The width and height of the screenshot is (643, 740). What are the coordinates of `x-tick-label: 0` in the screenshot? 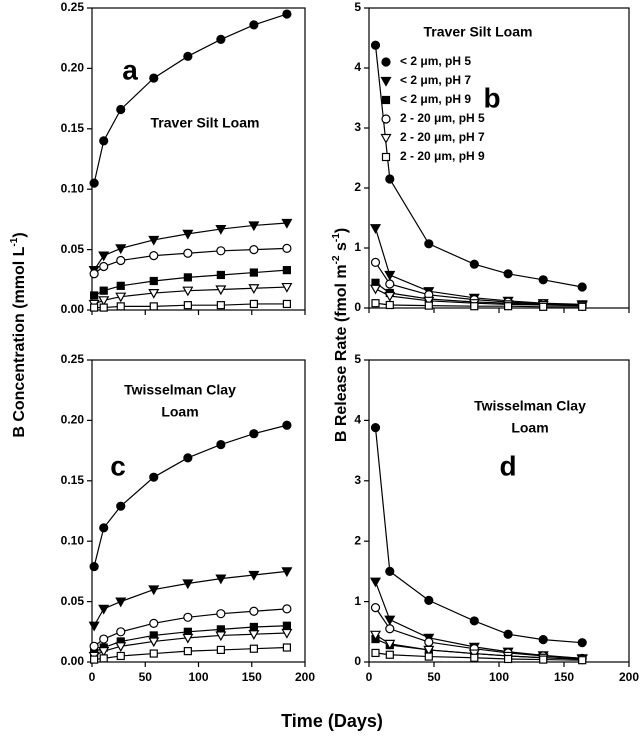 It's located at (92, 677).